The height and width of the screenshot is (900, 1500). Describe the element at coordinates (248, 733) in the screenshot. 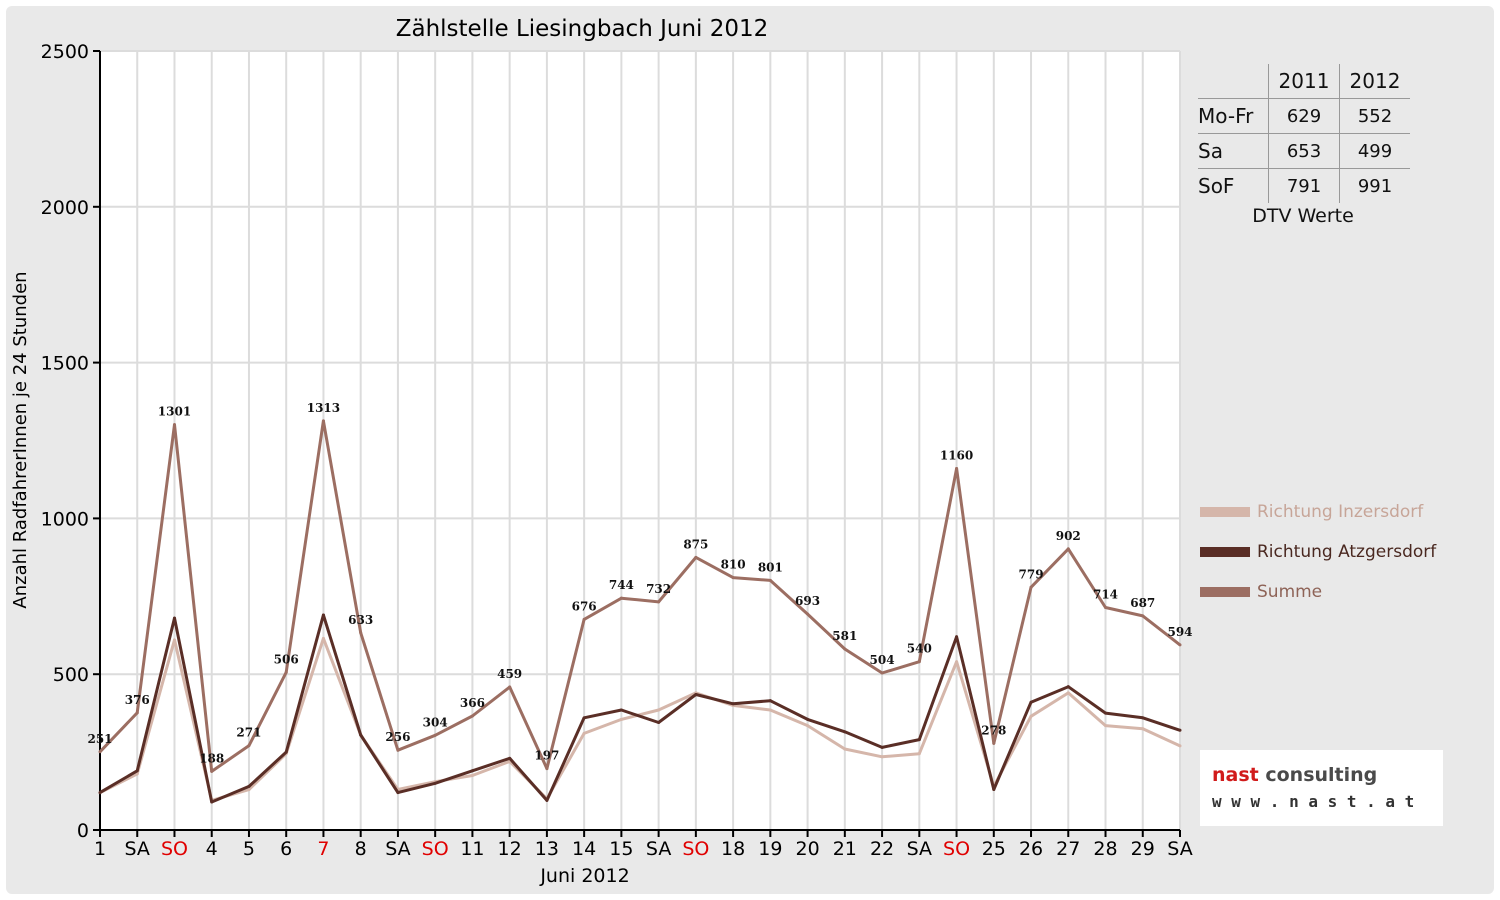

I see `data-label: 271` at that location.